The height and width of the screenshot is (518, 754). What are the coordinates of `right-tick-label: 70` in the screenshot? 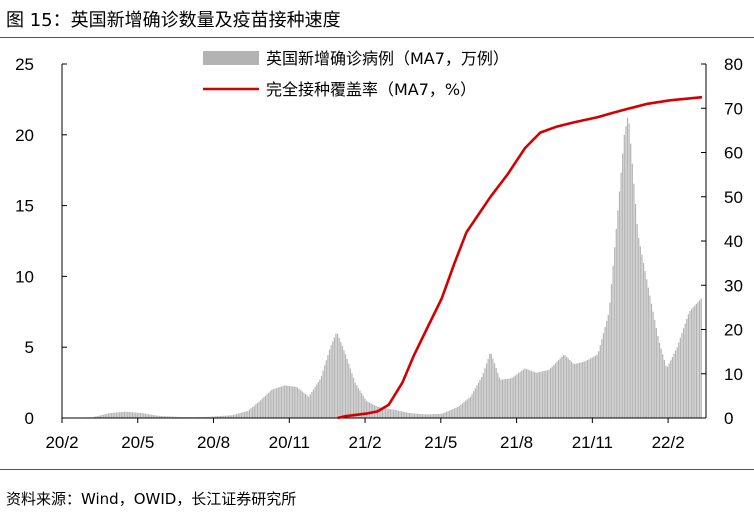 It's located at (733, 108).